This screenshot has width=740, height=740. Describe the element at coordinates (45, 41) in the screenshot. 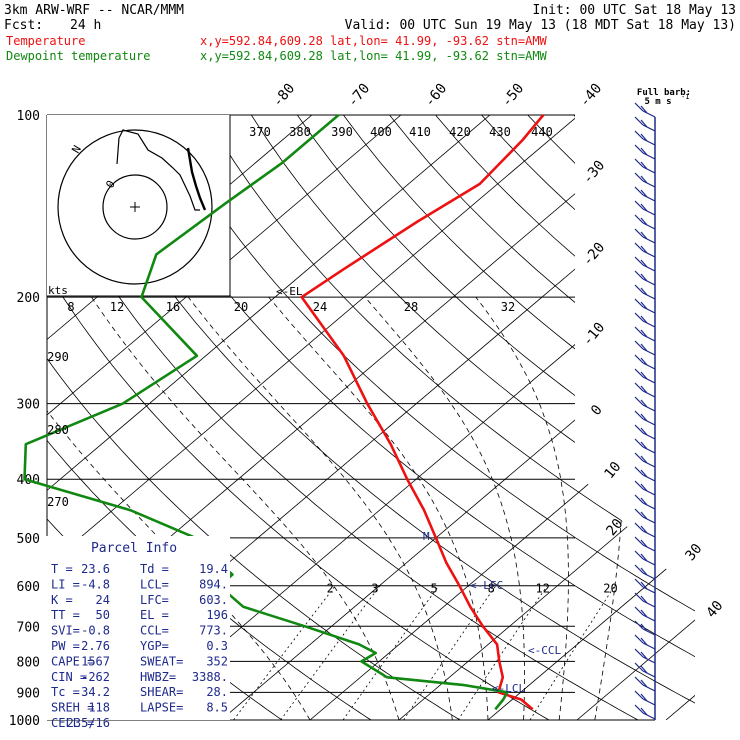

I see `temperature-legend: Temperature` at that location.